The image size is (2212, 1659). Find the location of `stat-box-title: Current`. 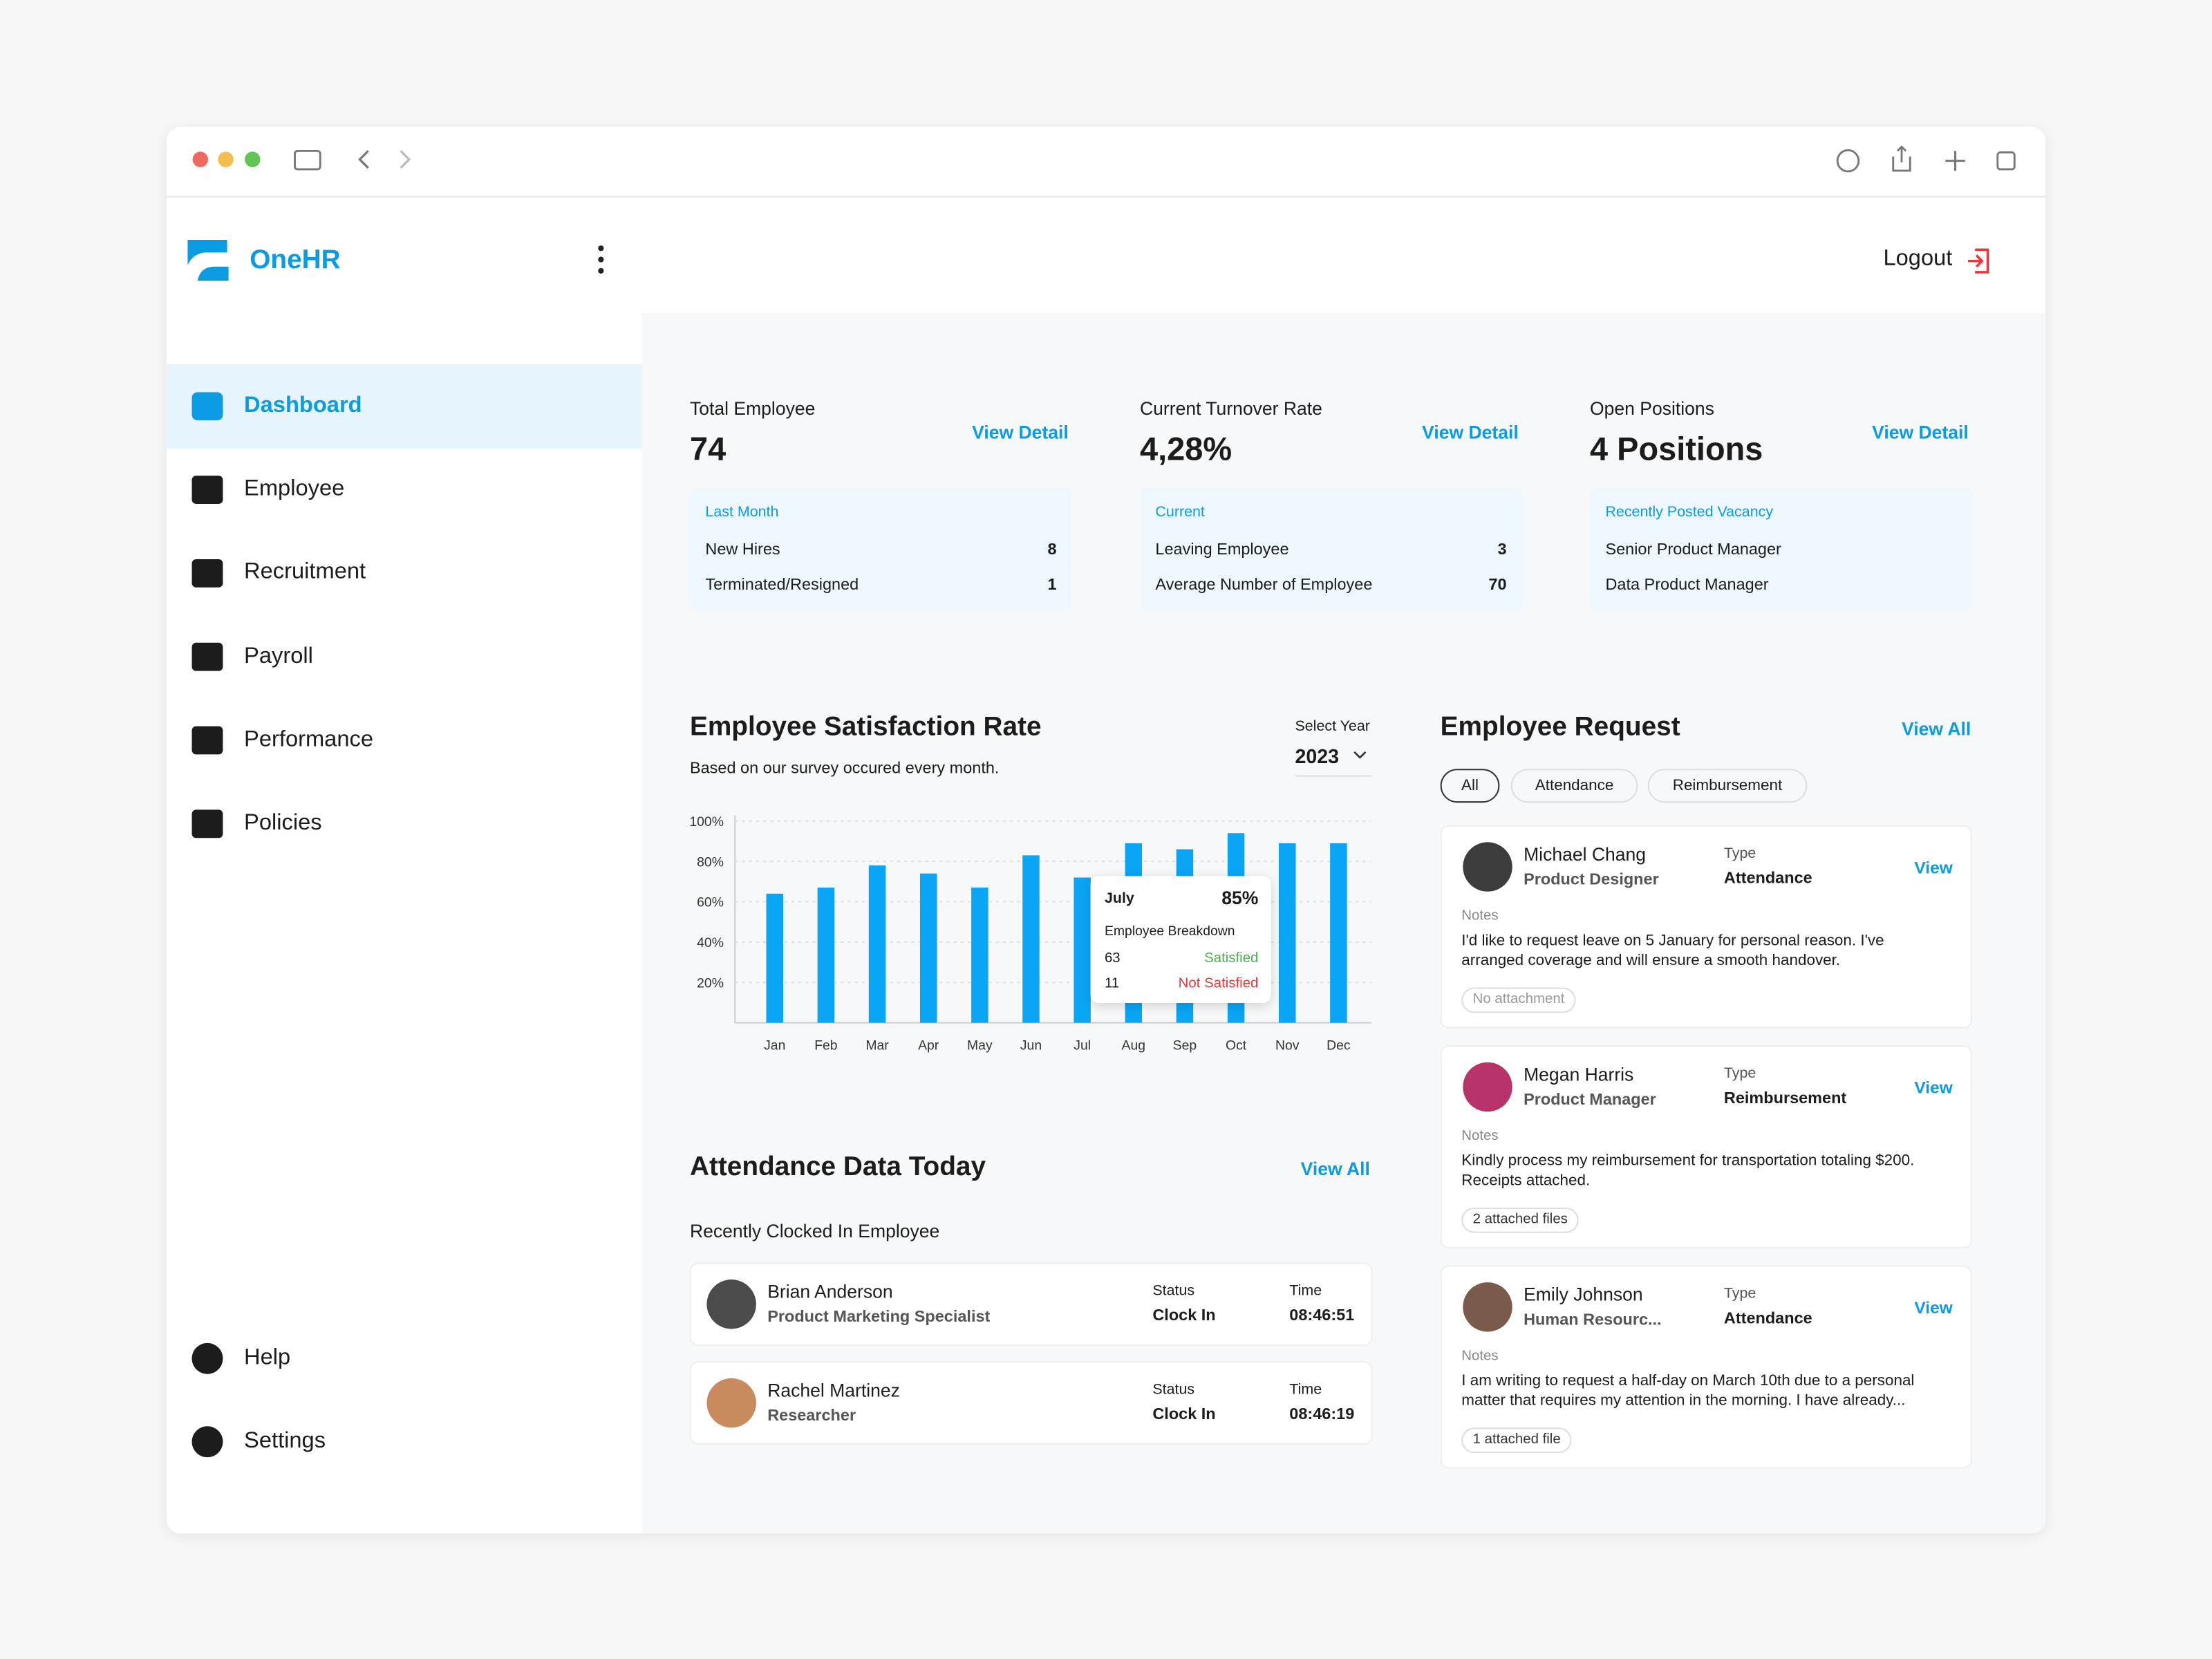

stat-box-title: Current is located at coordinates (1180, 512).